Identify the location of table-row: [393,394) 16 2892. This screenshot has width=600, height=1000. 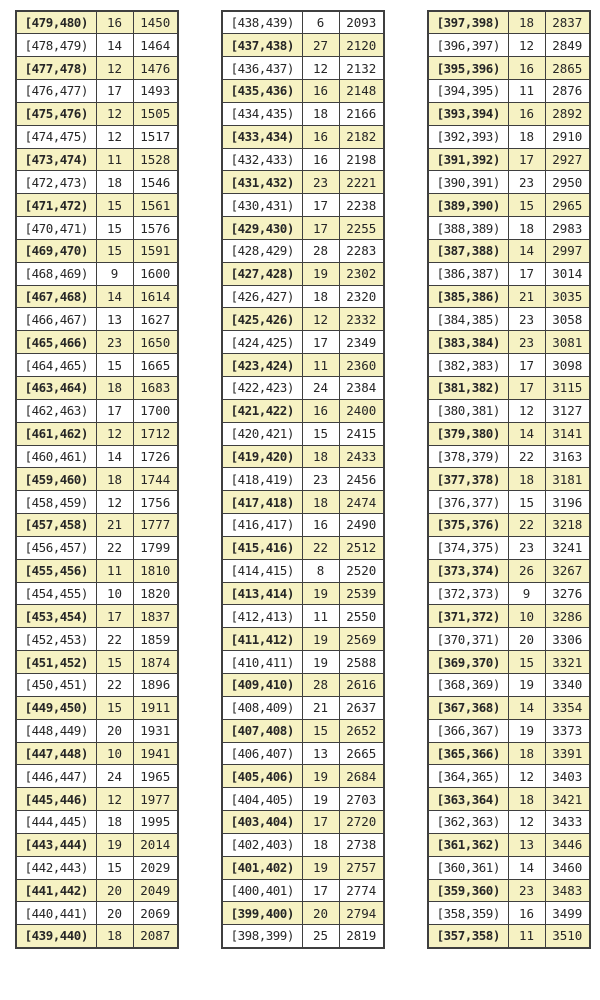
(509, 113).